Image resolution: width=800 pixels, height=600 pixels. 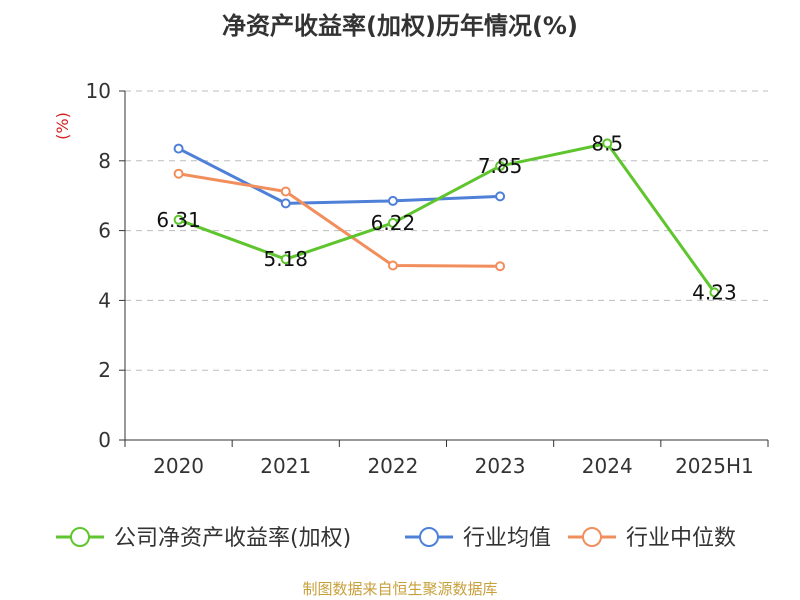 What do you see at coordinates (104, 300) in the screenshot?
I see `y-tick-label-4: 4` at bounding box center [104, 300].